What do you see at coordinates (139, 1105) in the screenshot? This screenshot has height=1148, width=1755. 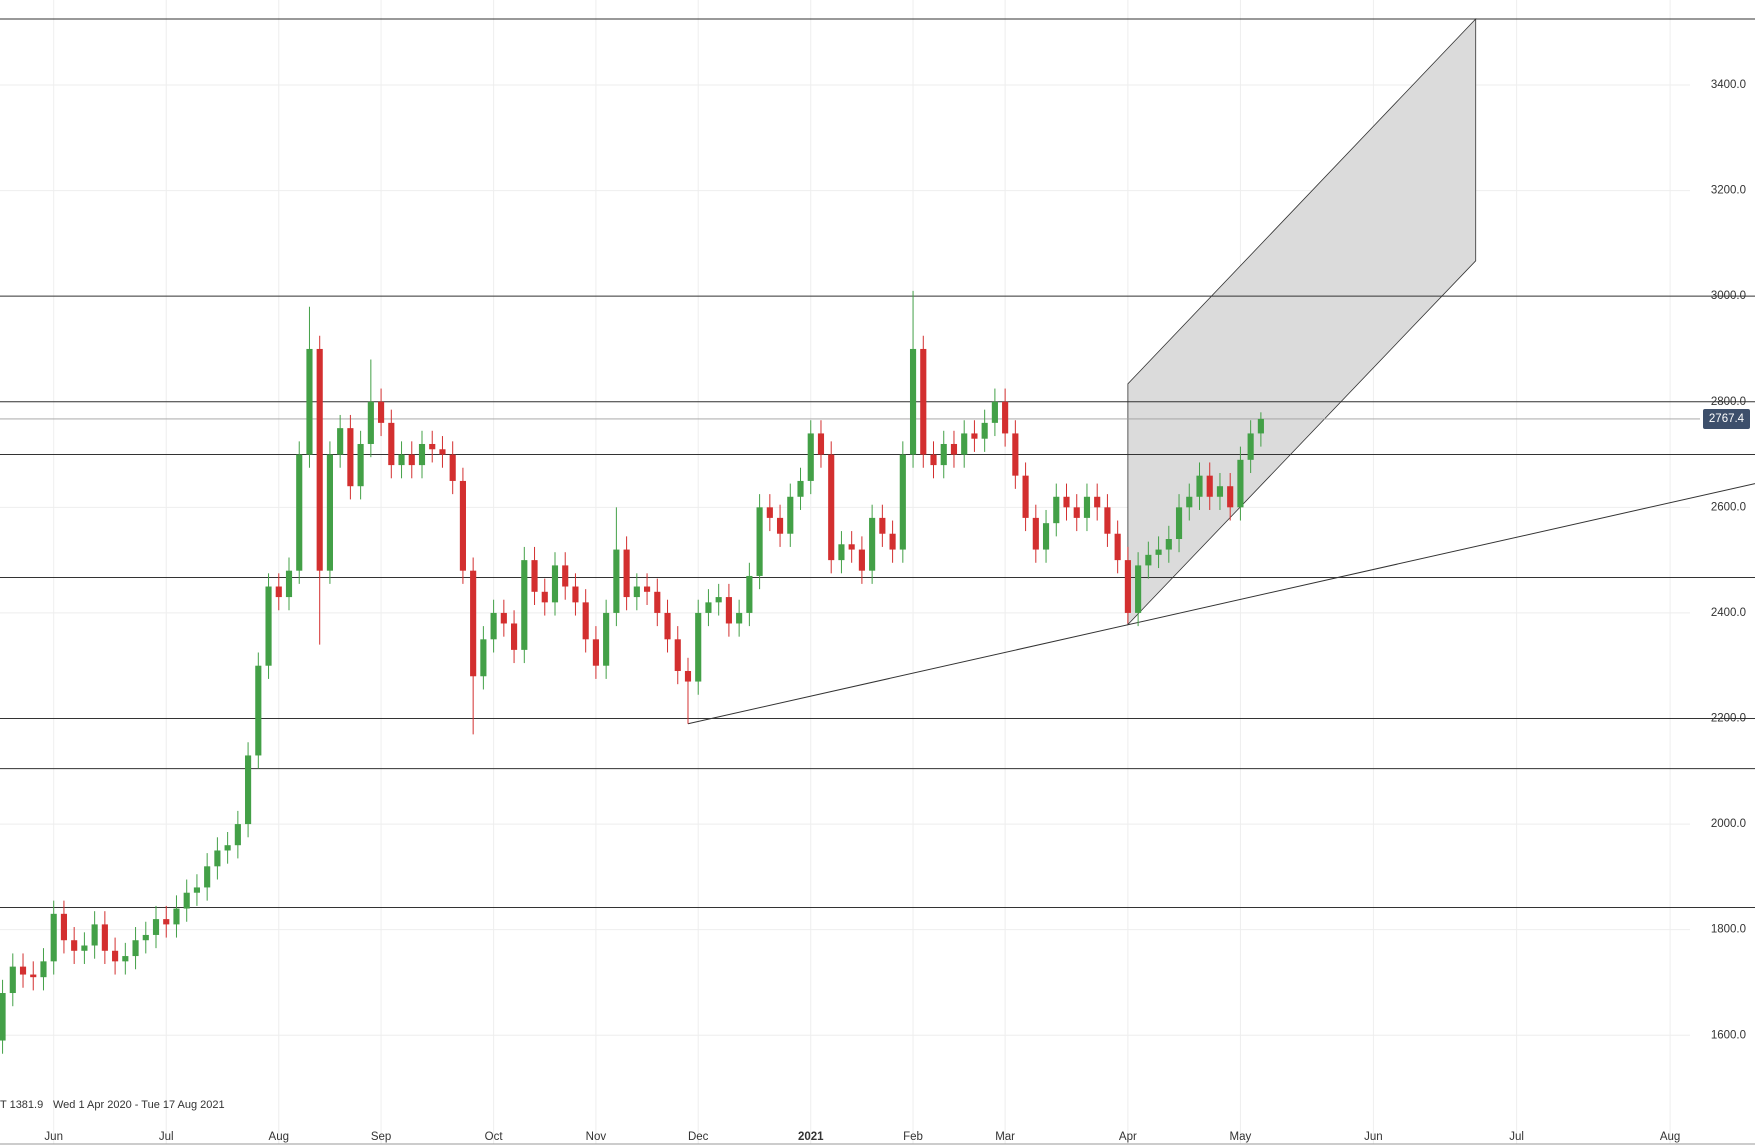 I see `range-label: Wed 1 Apr 2020 - Tue 17 Aug 2021` at bounding box center [139, 1105].